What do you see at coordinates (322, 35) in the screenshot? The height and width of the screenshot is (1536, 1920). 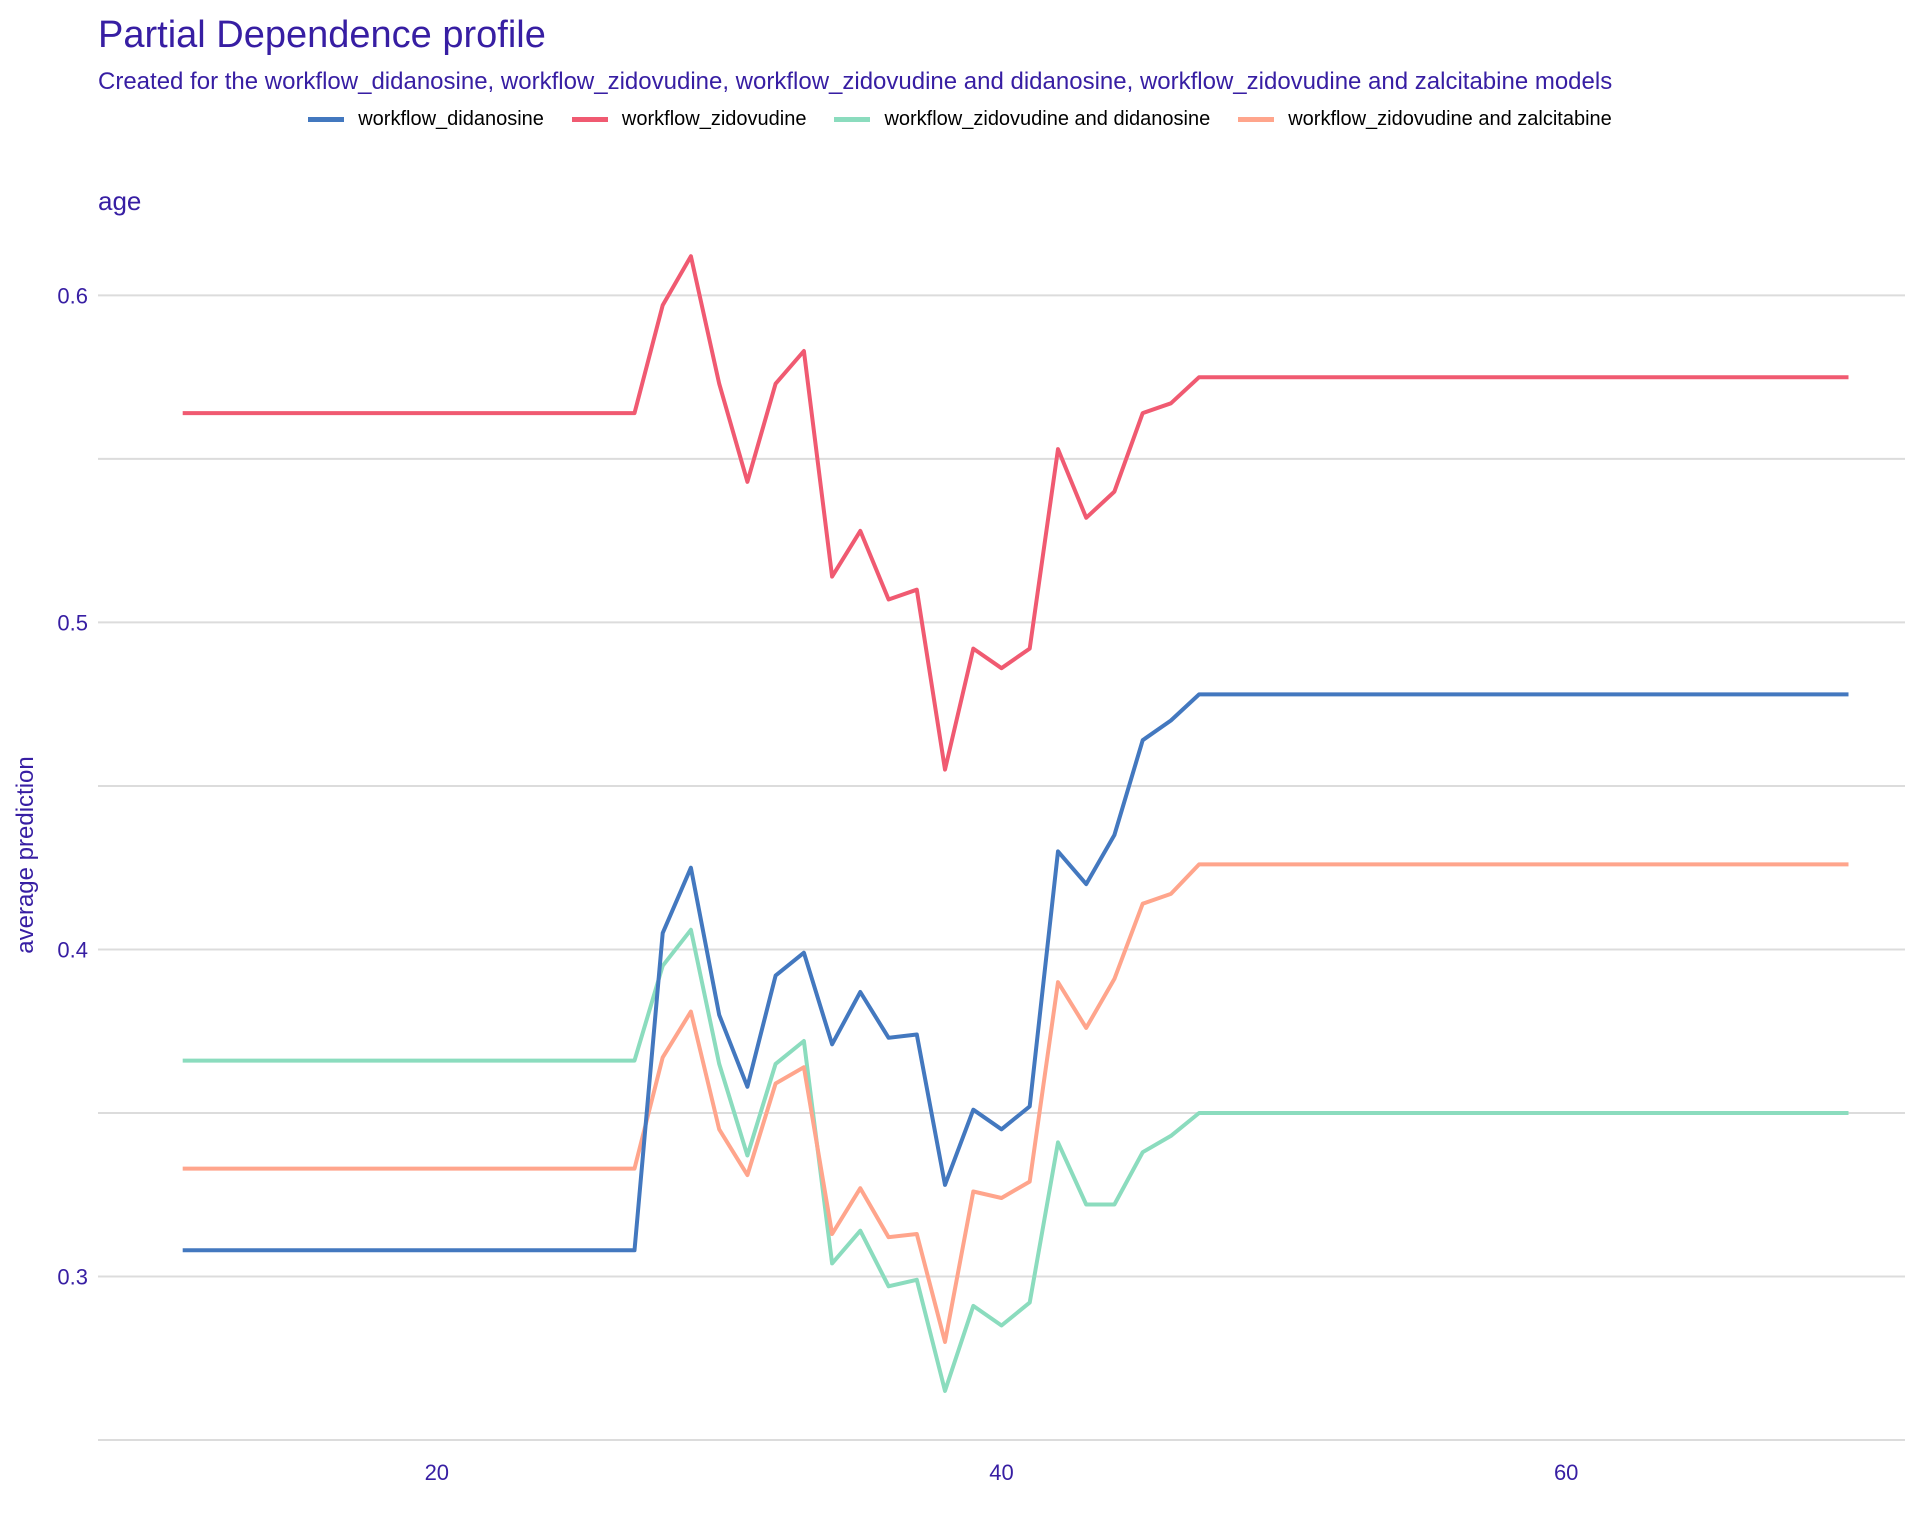 I see `chart-title: Partial Dependence profile` at bounding box center [322, 35].